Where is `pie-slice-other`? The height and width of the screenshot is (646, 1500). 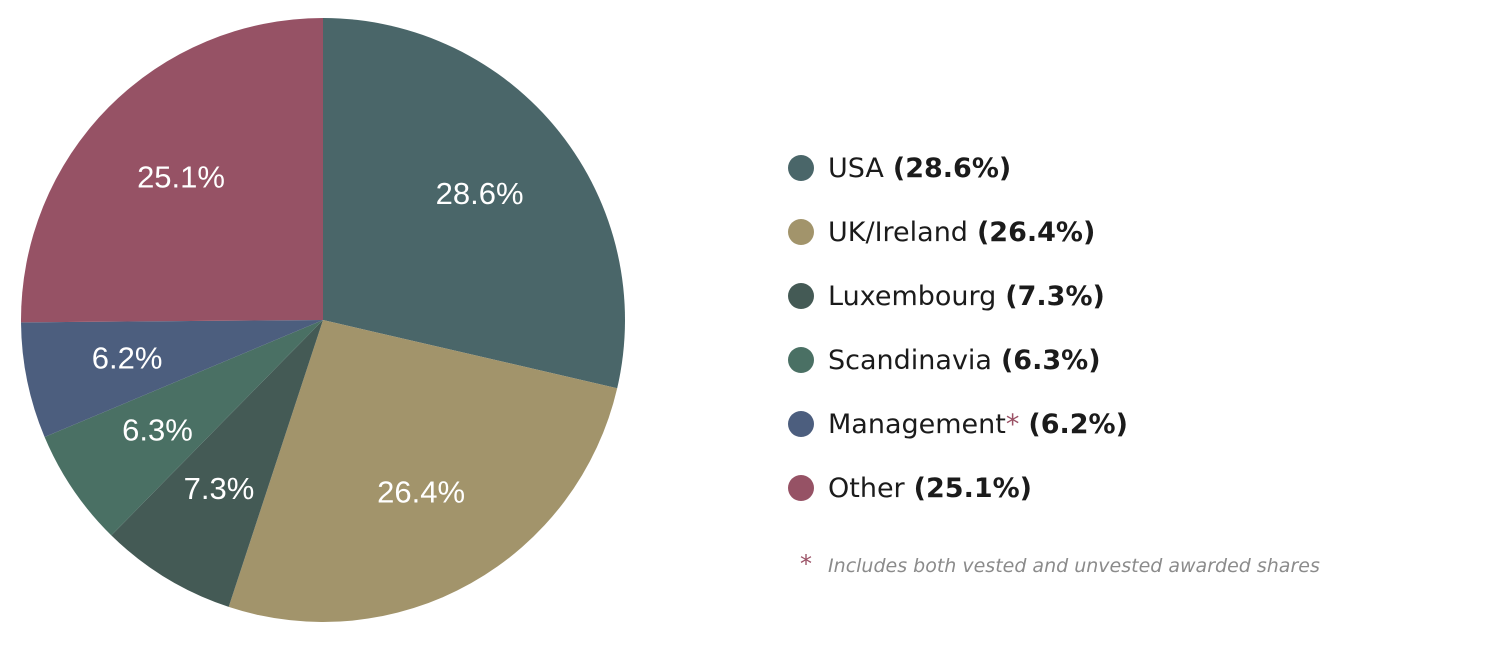
pie-slice-other is located at coordinates (172, 170).